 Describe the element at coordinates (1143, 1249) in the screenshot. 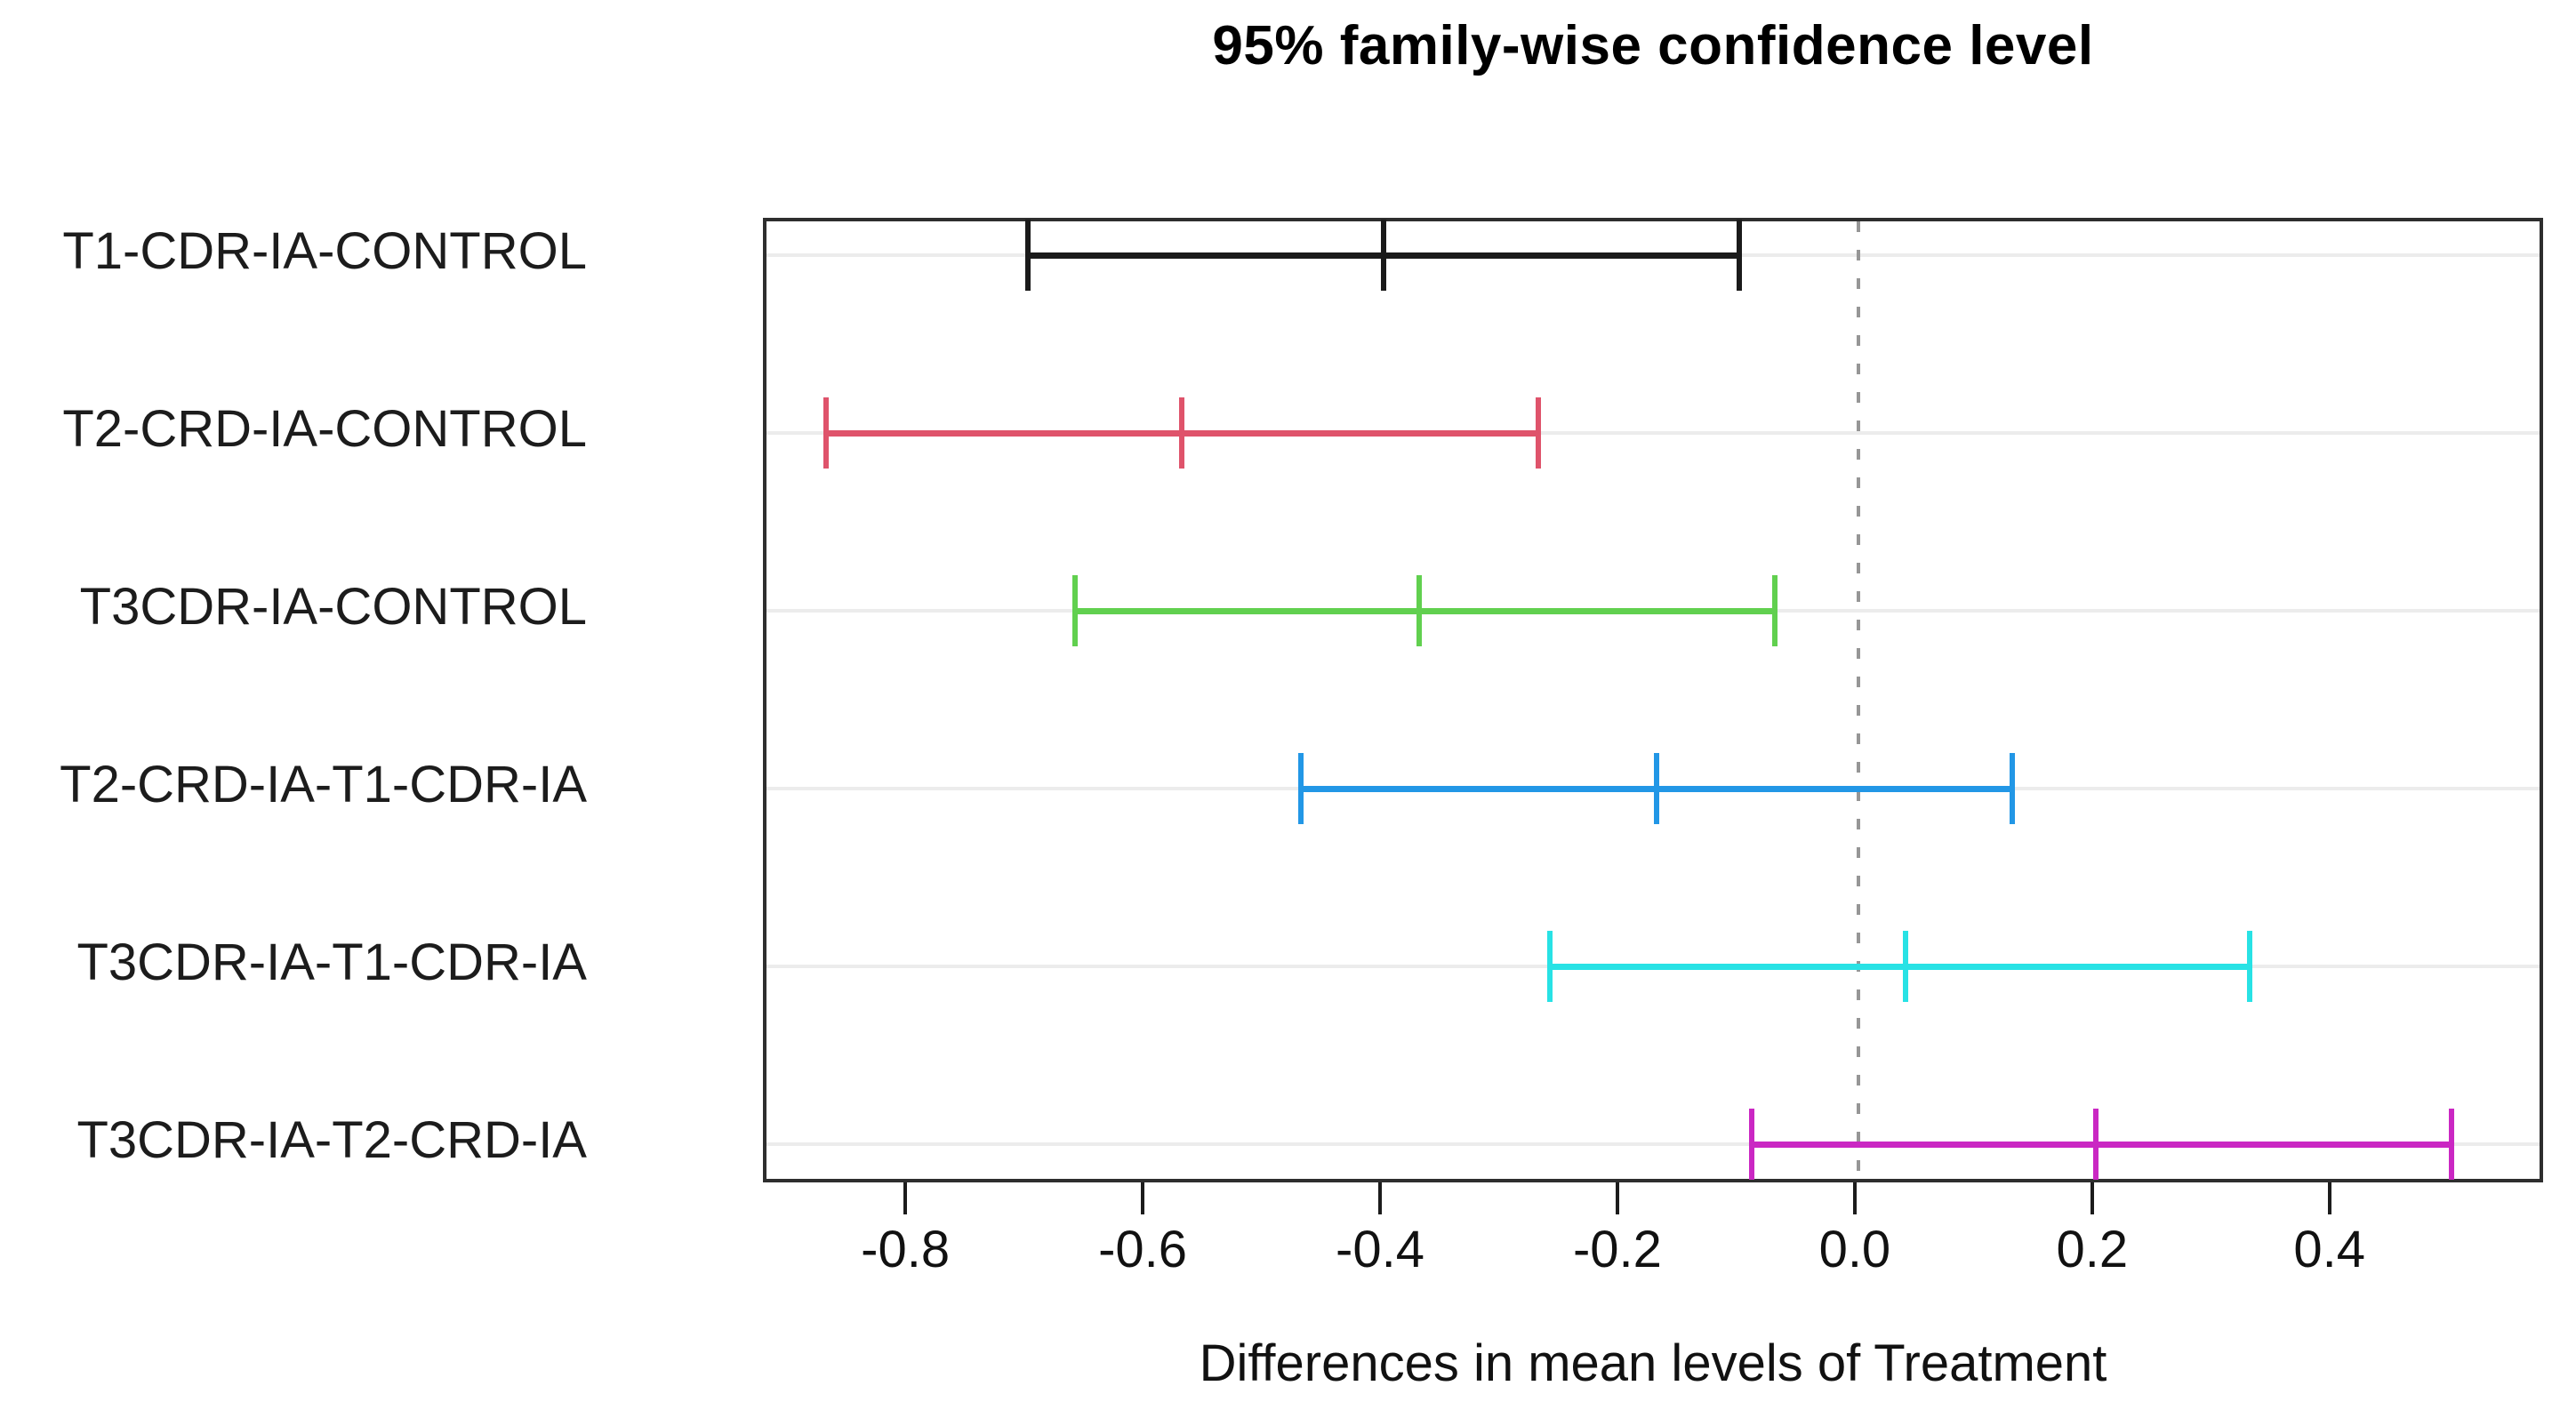

I see `x-tick-label: -0.6` at that location.